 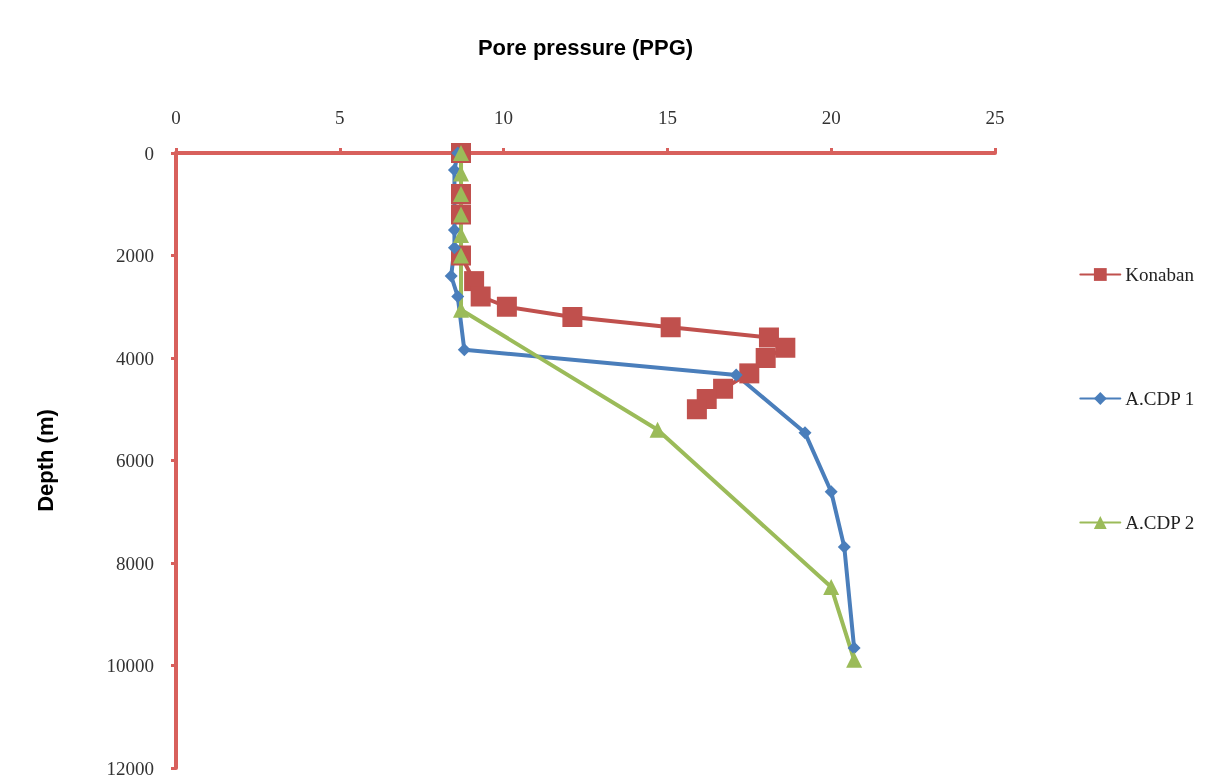 What do you see at coordinates (995, 117) in the screenshot?
I see `x-tick-label: 25` at bounding box center [995, 117].